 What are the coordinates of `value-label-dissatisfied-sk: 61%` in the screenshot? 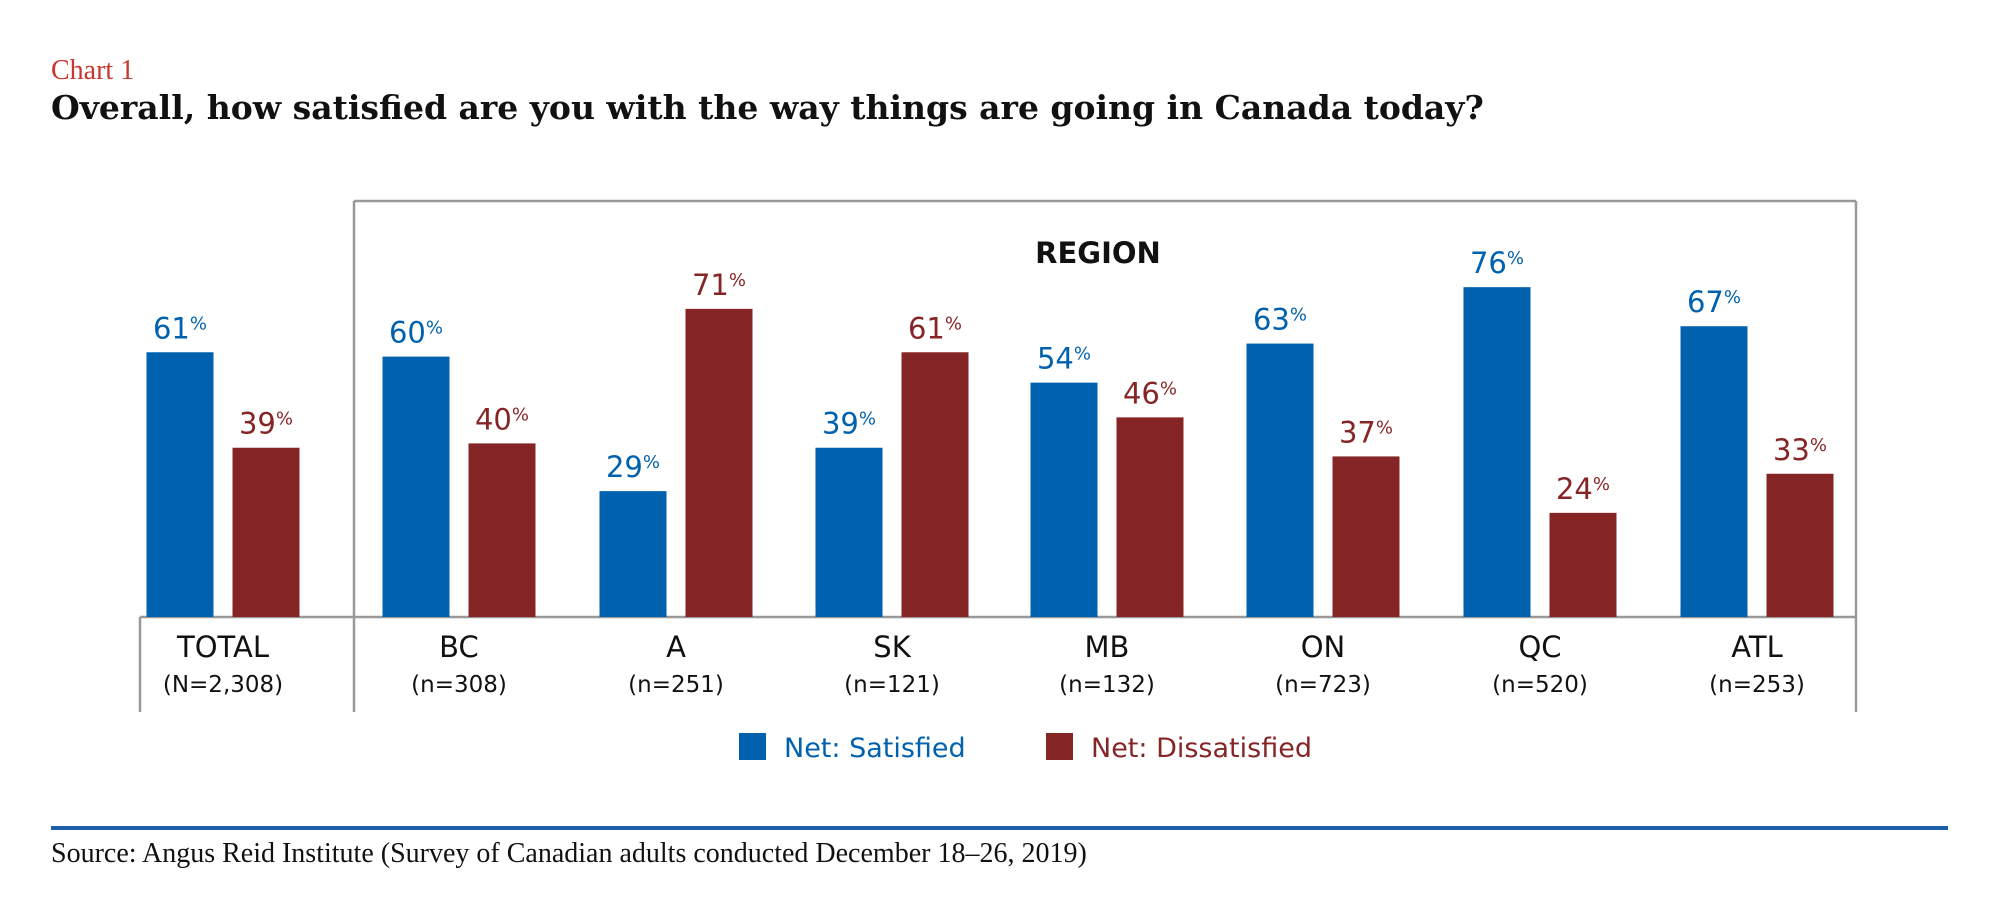 It's located at (935, 328).